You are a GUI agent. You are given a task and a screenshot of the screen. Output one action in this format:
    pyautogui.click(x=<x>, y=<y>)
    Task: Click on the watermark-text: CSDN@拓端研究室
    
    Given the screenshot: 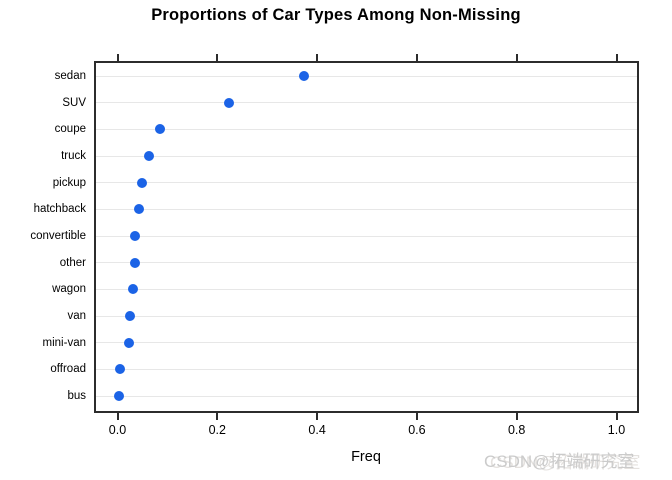 What is the action you would take?
    pyautogui.click(x=559, y=461)
    